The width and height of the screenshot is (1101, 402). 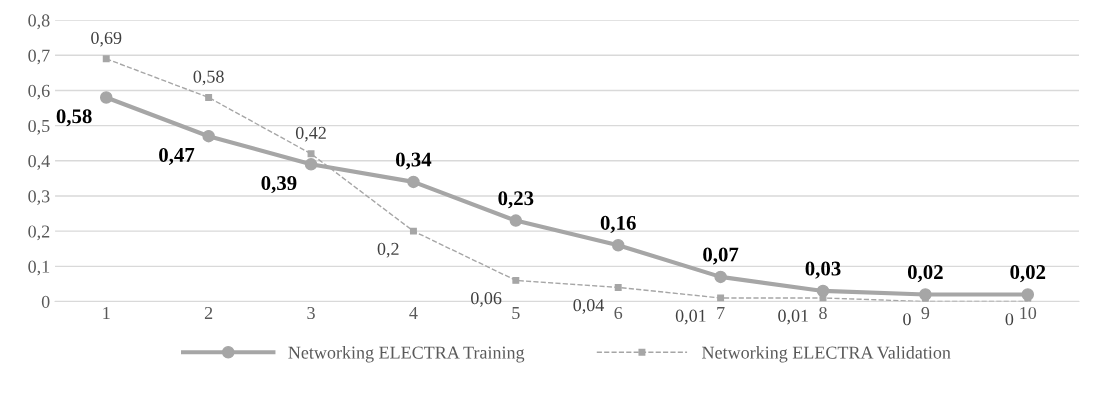 What do you see at coordinates (618, 313) in the screenshot?
I see `x-tick-label: 6` at bounding box center [618, 313].